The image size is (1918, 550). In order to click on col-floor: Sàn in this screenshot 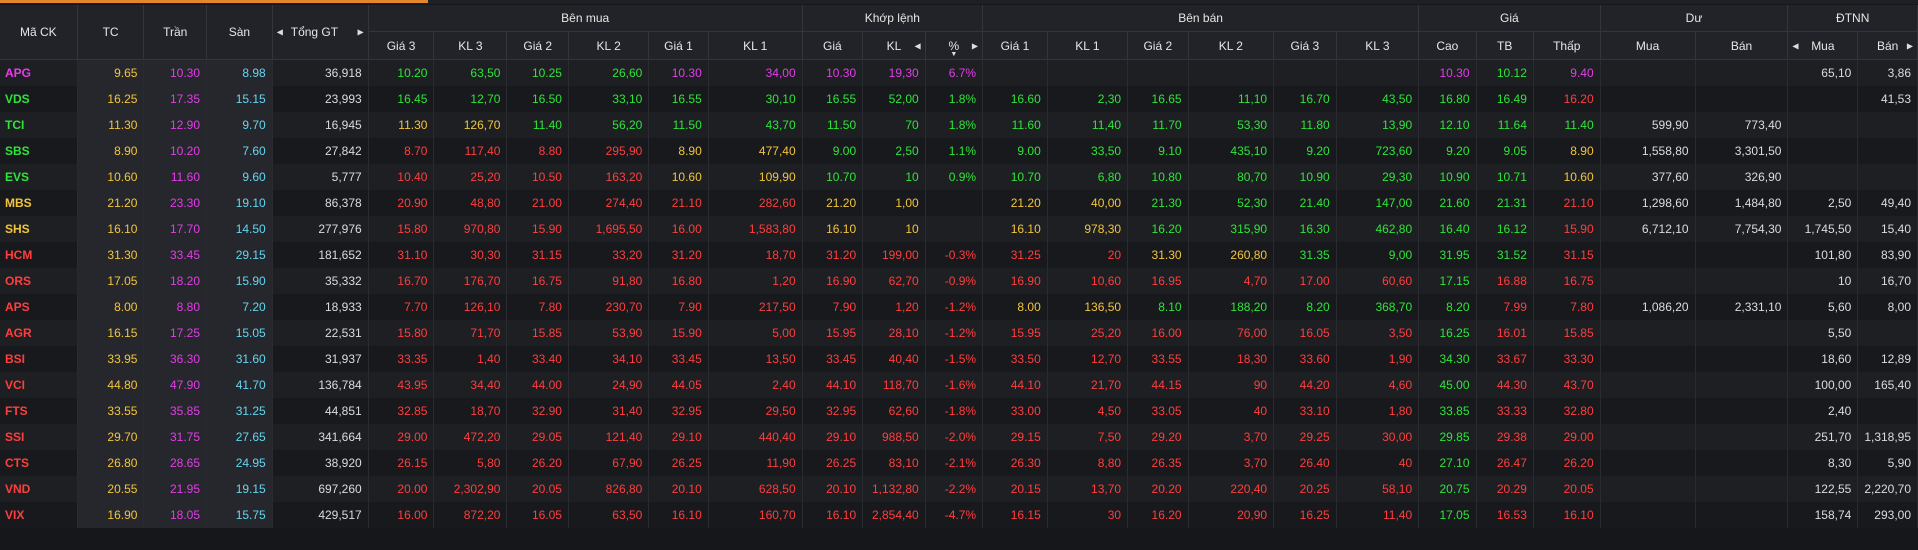, I will do `click(239, 32)`.